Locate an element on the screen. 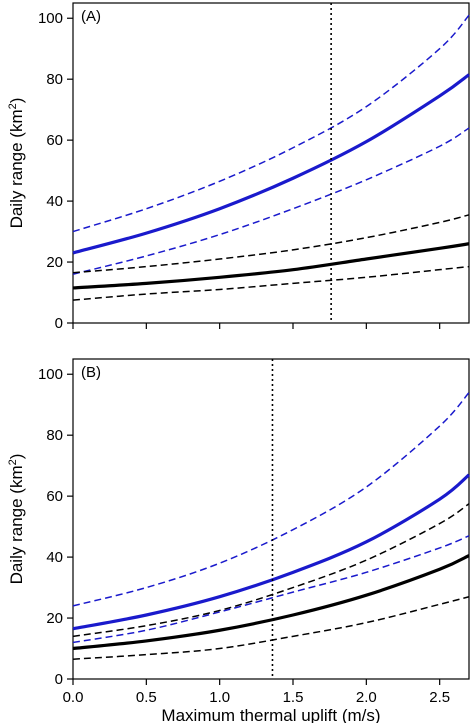 Image resolution: width=474 pixels, height=723 pixels. panel-a-y-tick-label: 40 is located at coordinates (54, 201).